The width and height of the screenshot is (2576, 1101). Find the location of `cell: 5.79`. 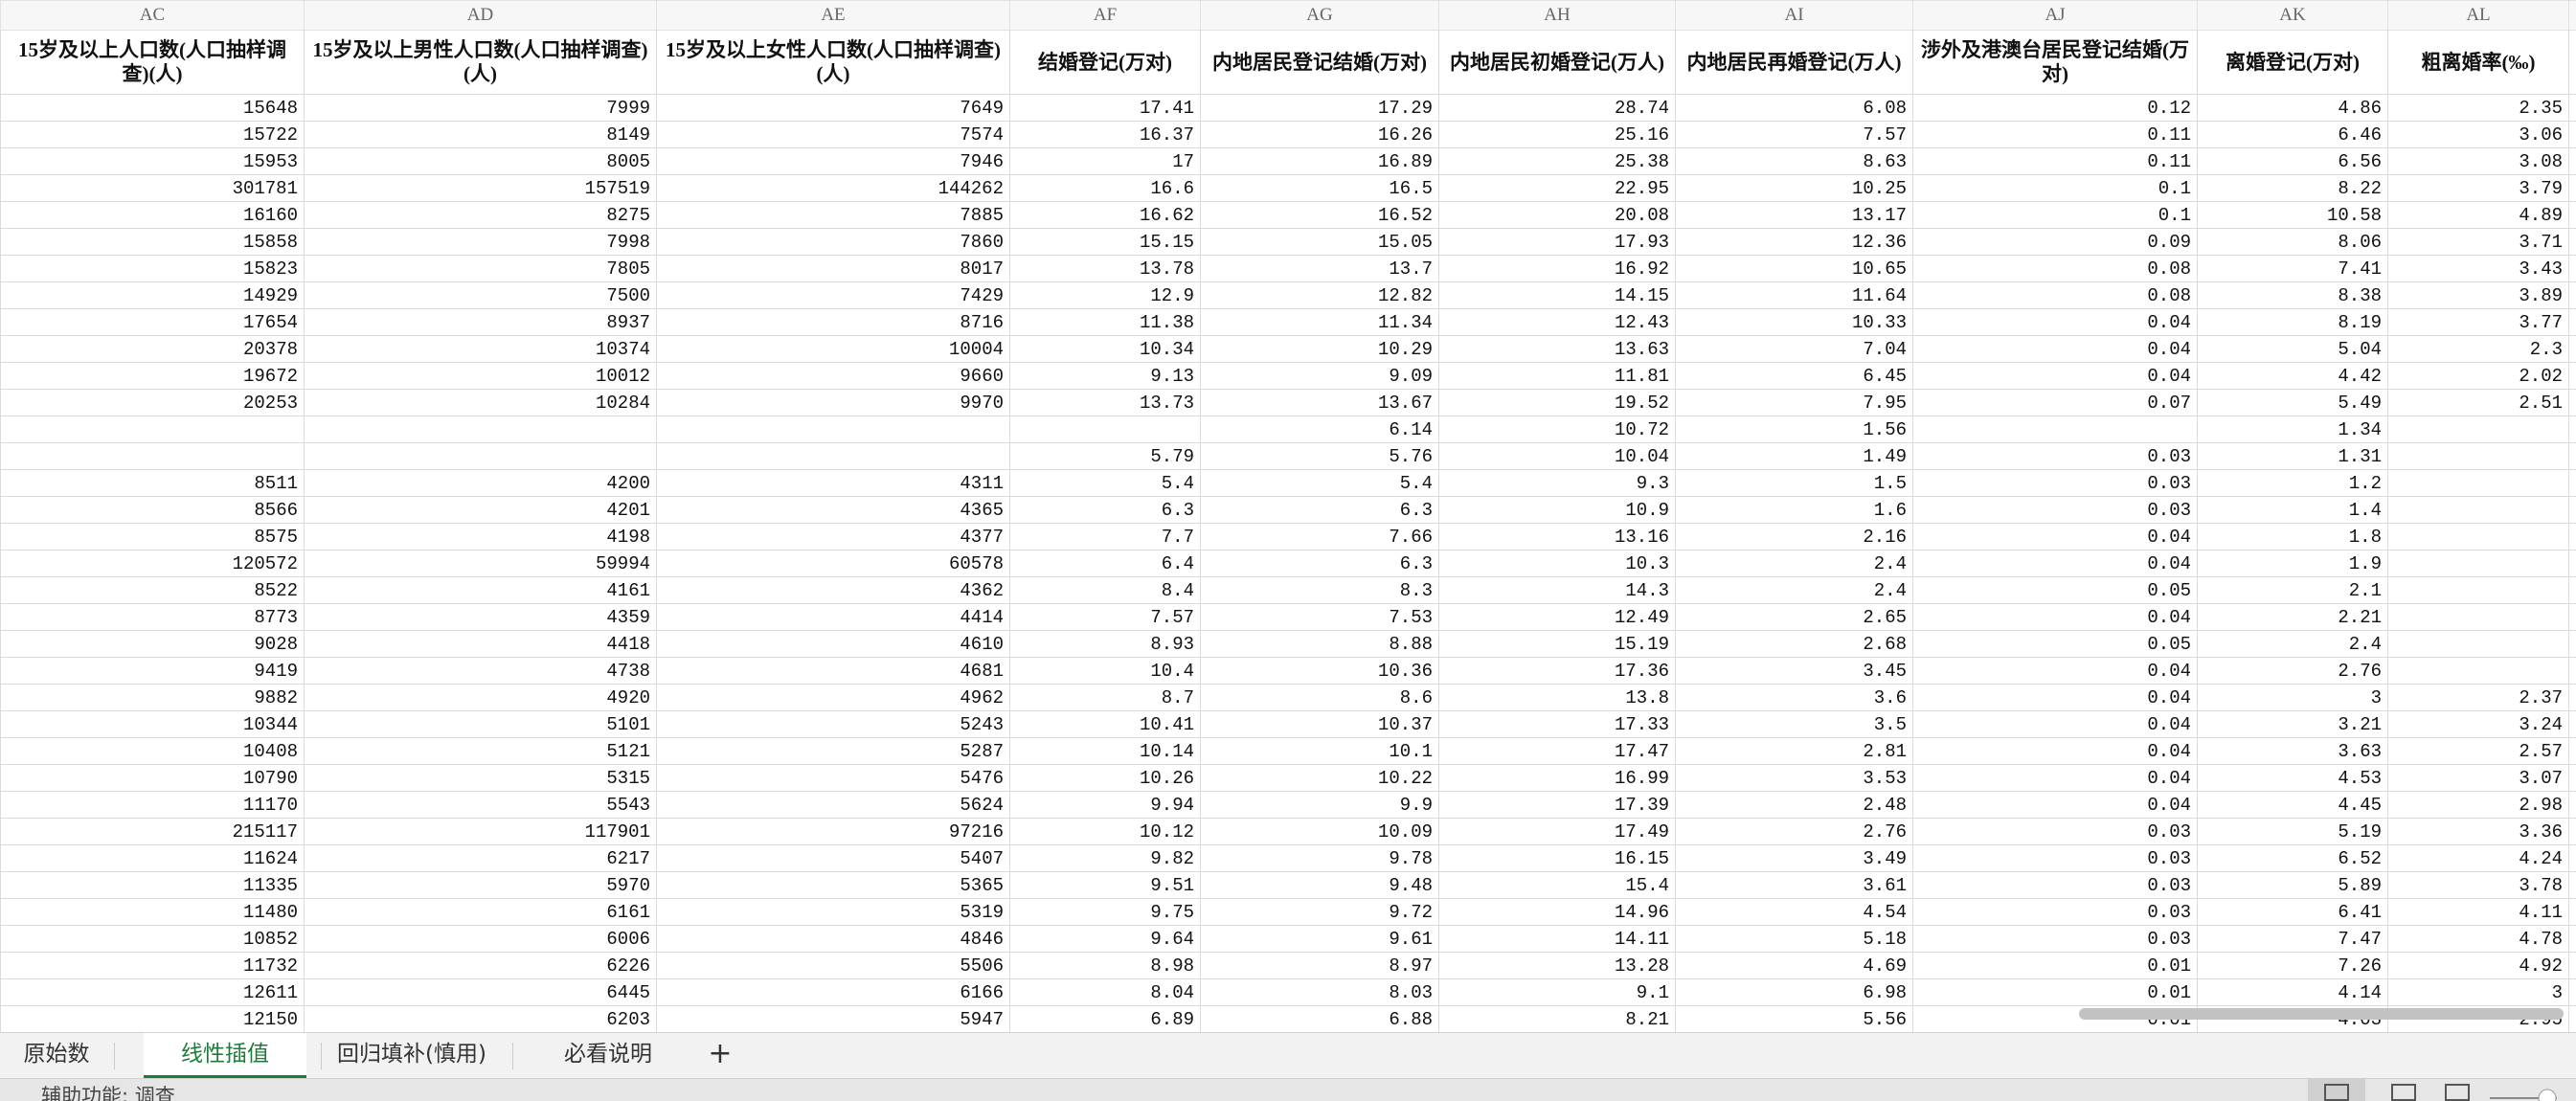

cell: 5.79 is located at coordinates (1105, 456).